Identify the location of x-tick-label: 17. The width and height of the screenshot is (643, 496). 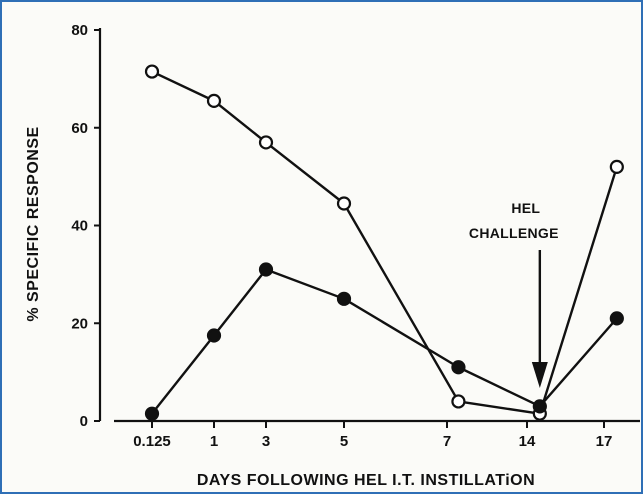
(604, 441).